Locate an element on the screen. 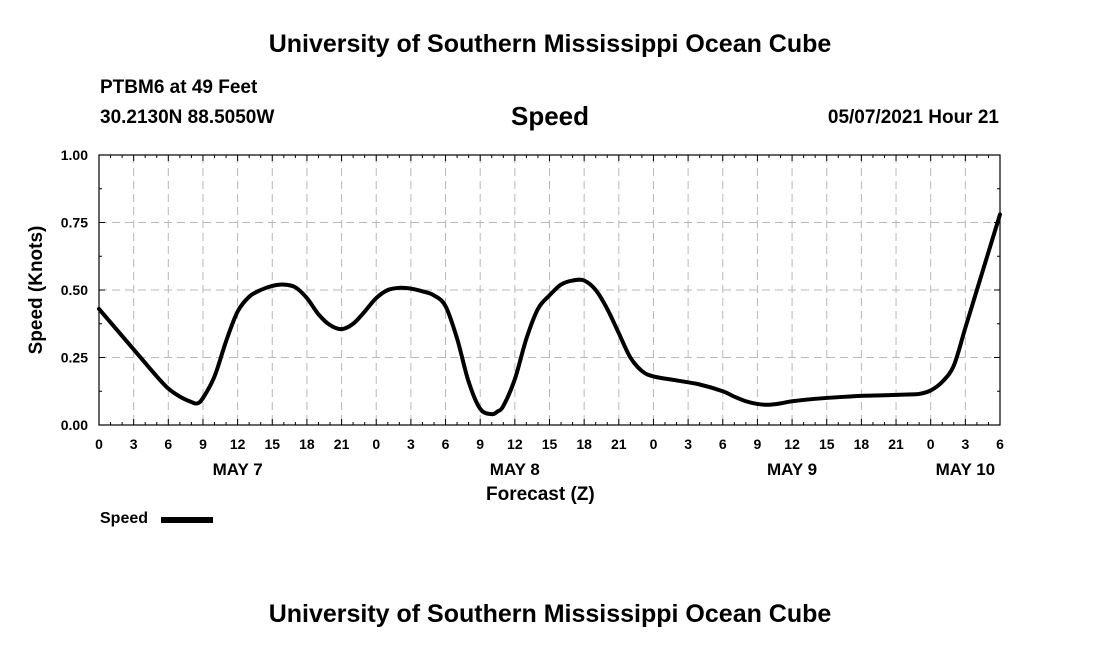 The height and width of the screenshot is (650, 1100). legend-swatch is located at coordinates (187, 520).